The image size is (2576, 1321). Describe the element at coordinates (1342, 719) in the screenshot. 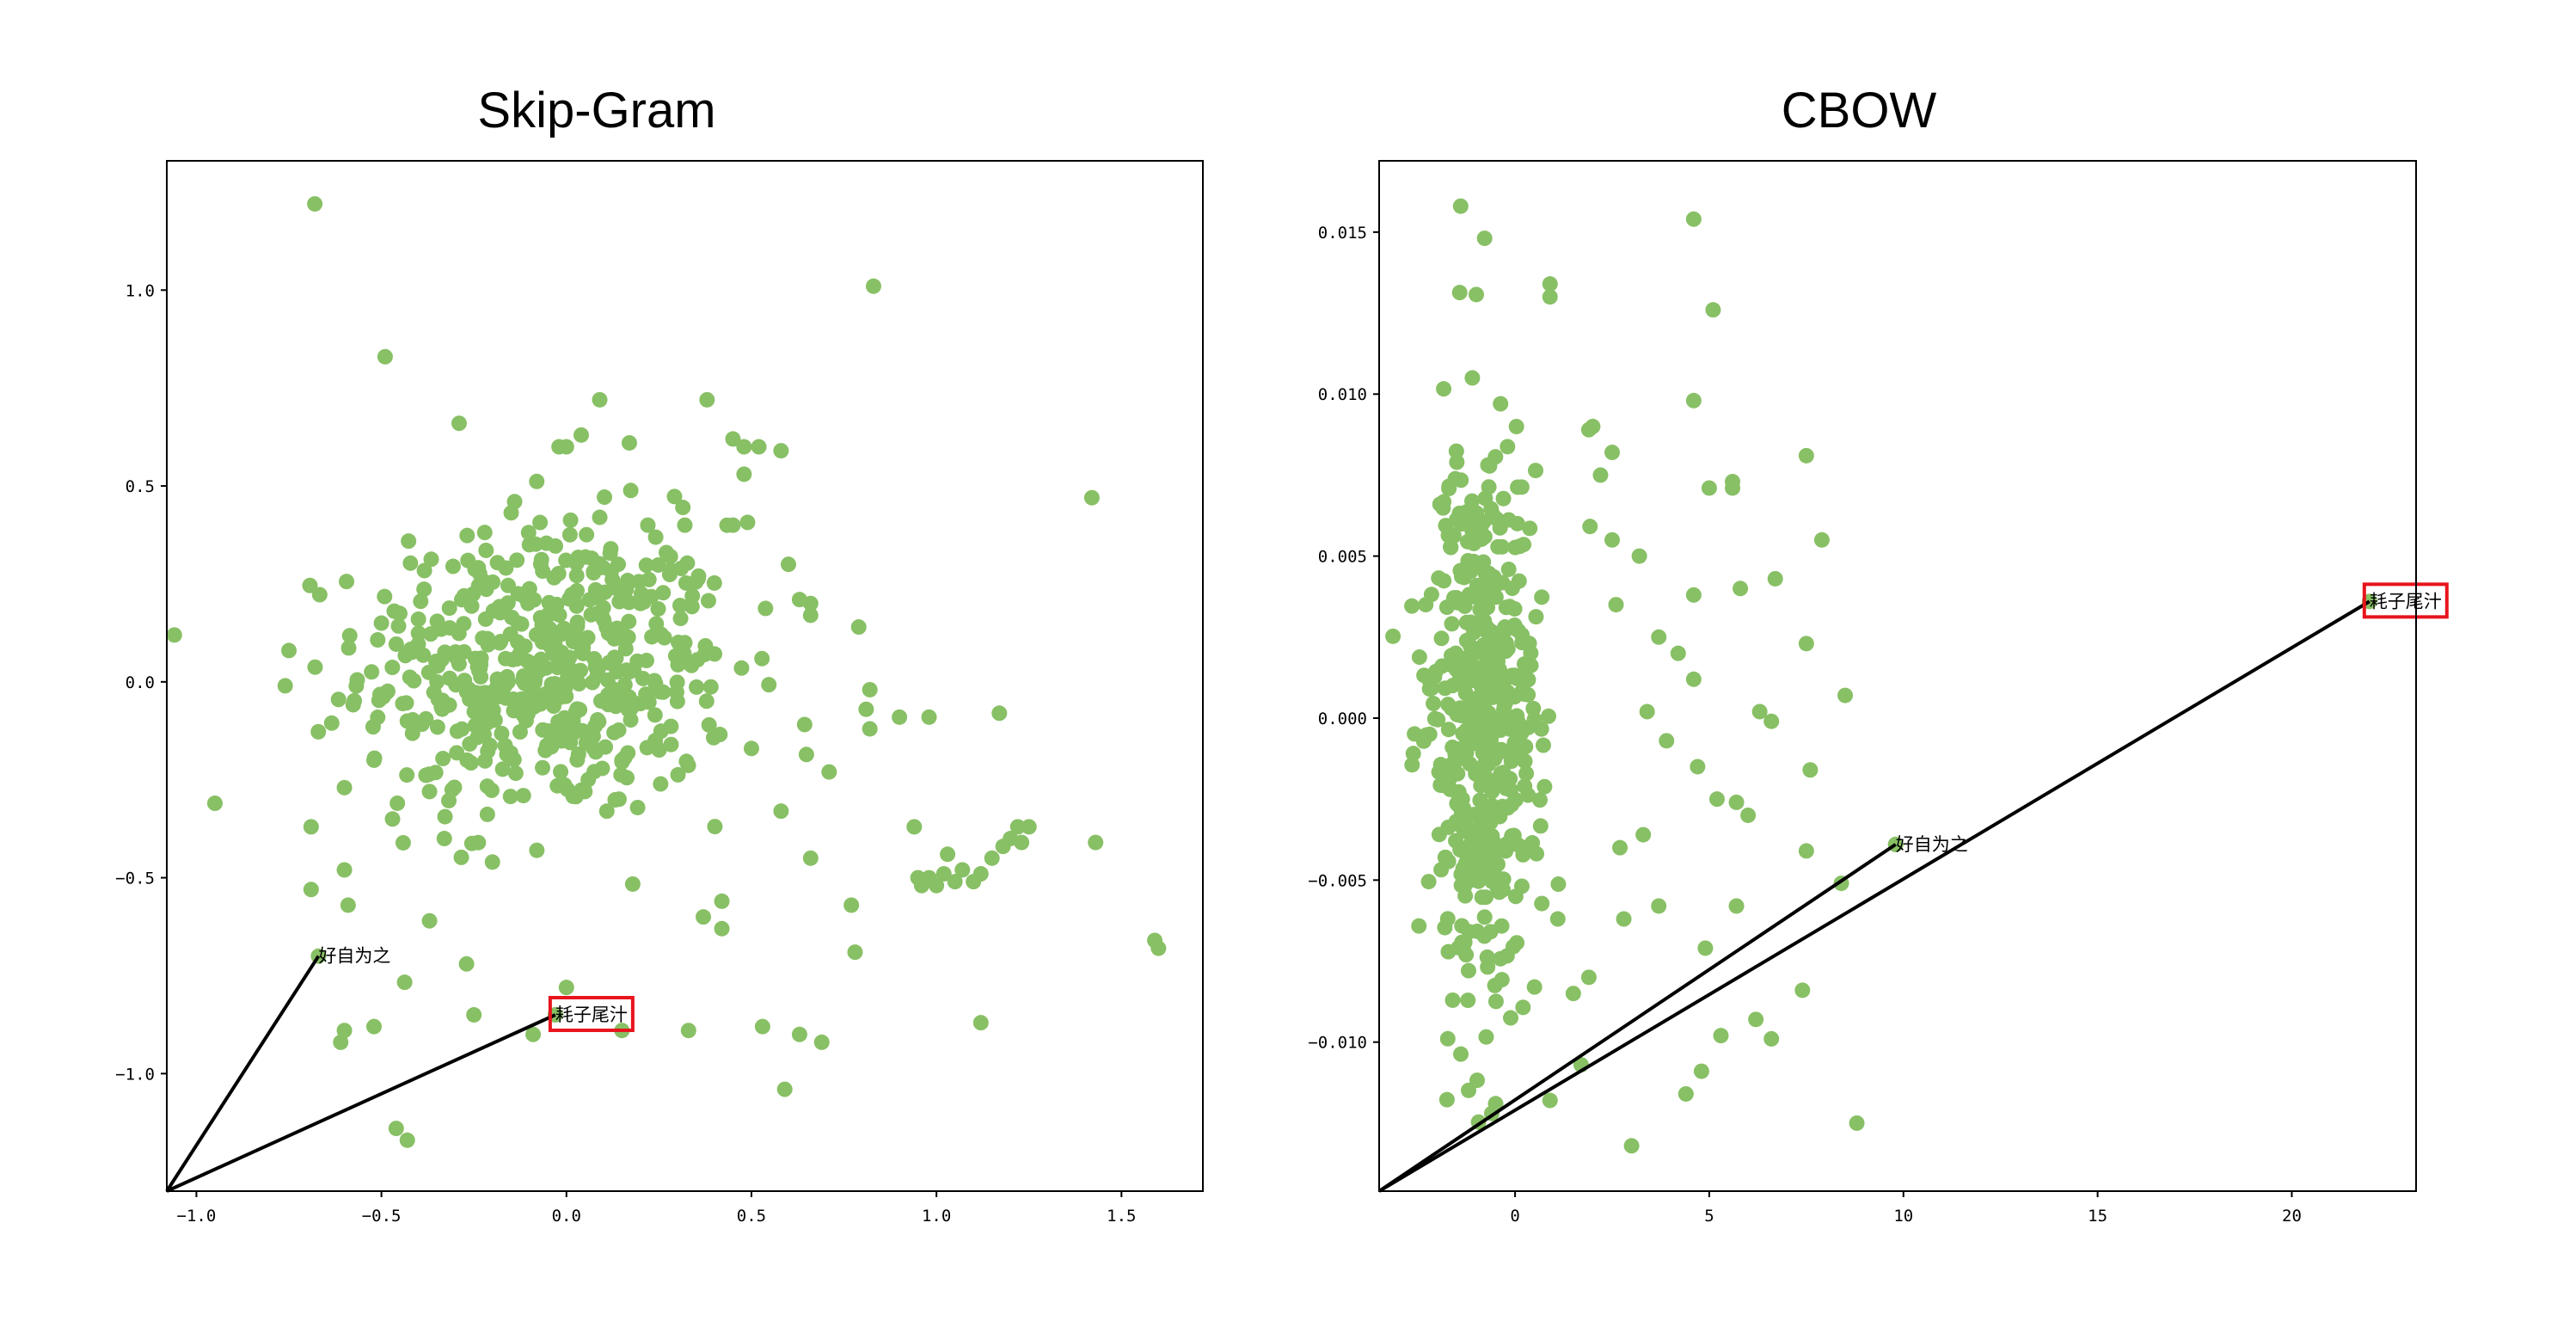

I see `y-tick-label: 0.000` at that location.